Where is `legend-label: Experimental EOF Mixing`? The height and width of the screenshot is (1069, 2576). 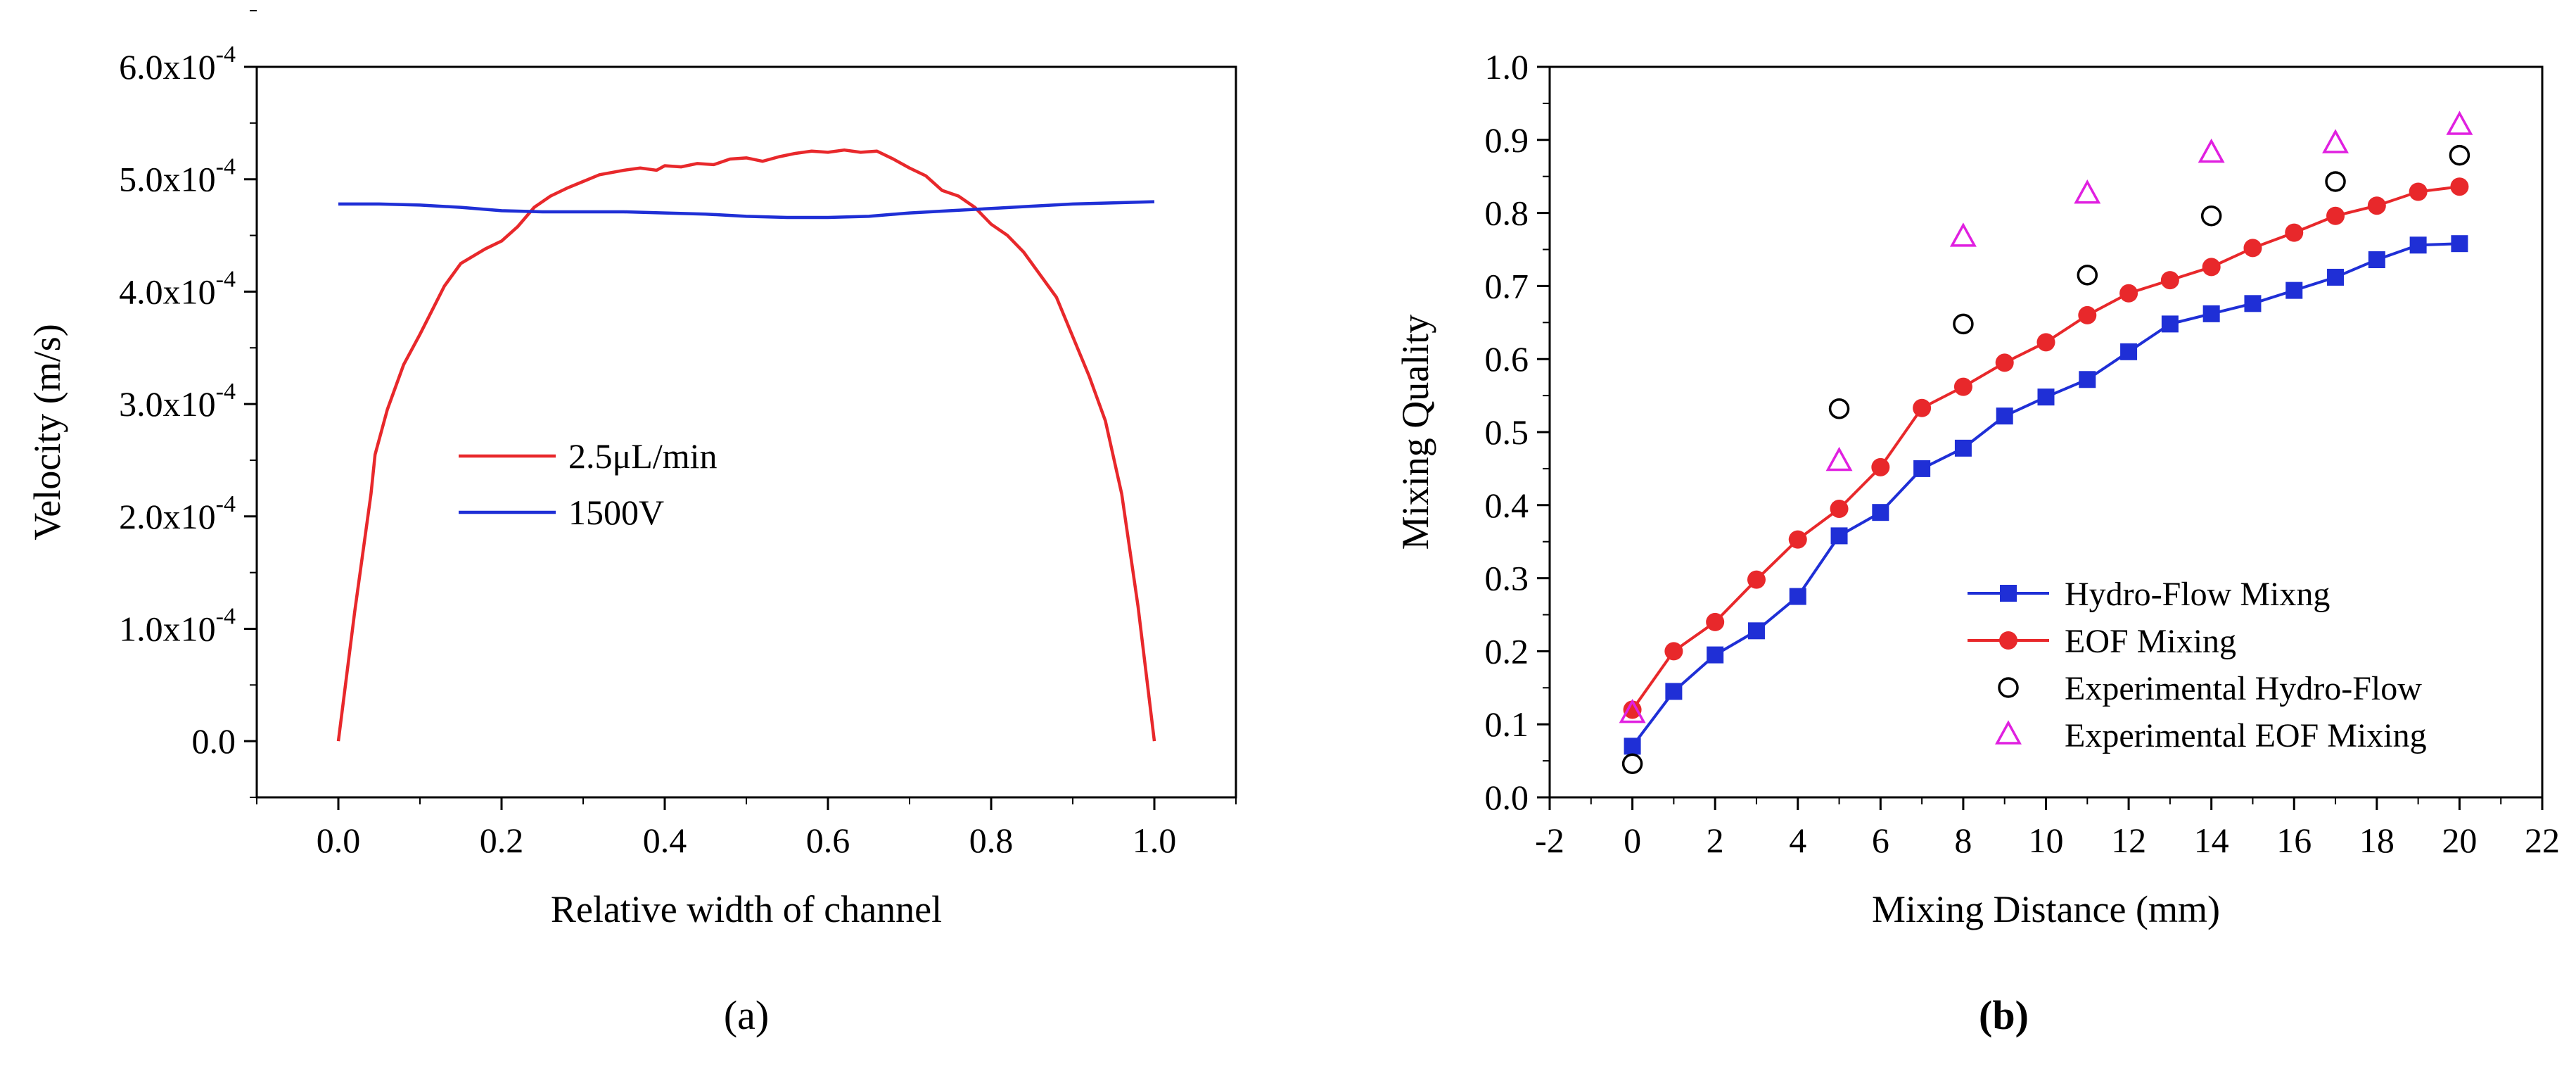 legend-label: Experimental EOF Mixing is located at coordinates (2246, 735).